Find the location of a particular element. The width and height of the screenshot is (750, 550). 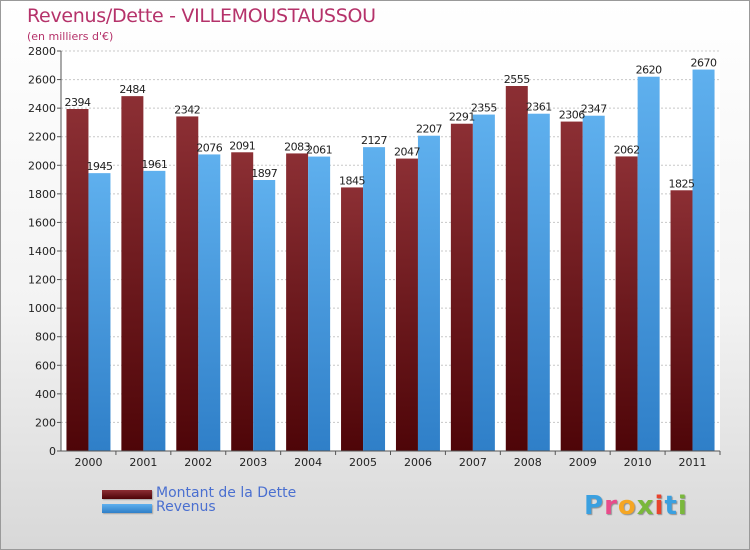

y-tick-label: 600 is located at coordinates (45, 365).